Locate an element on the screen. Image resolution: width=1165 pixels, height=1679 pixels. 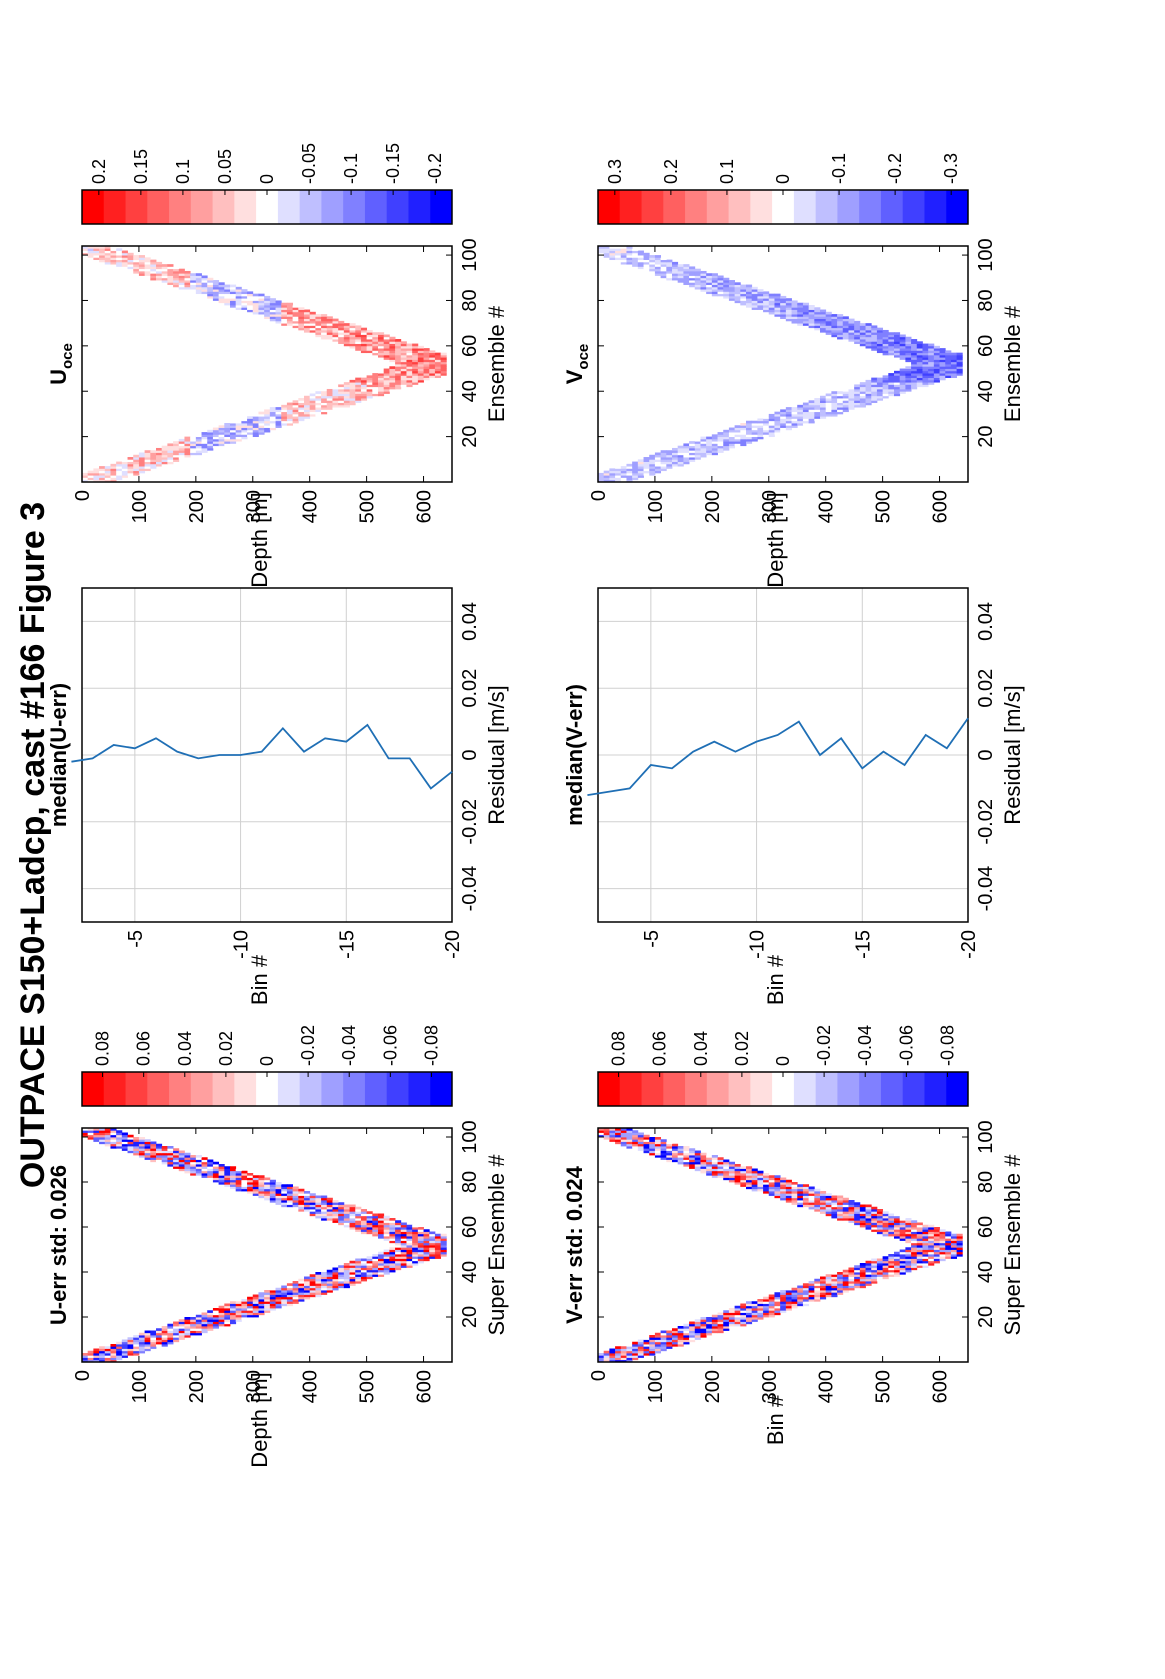
x-tick-label: 80 is located at coordinates (470, 300).